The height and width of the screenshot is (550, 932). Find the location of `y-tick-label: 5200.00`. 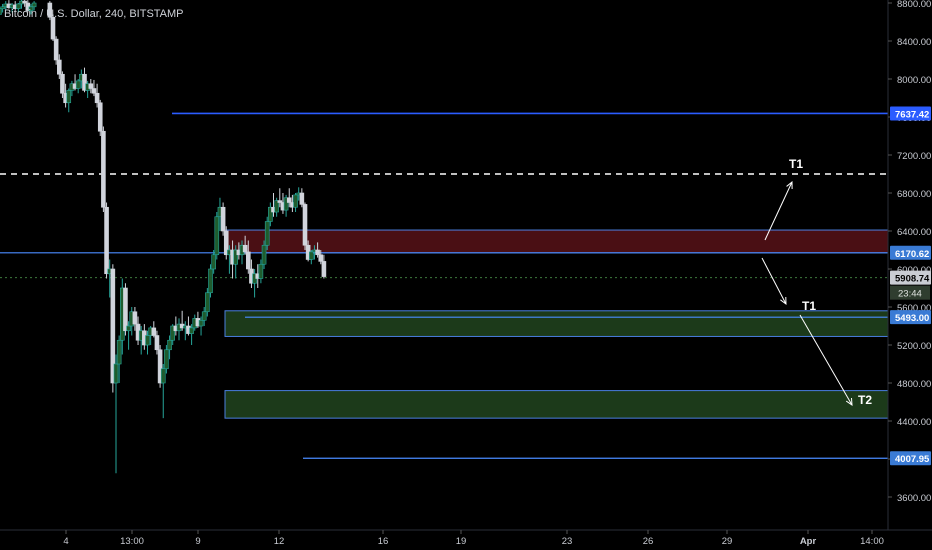

y-tick-label: 5200.00 is located at coordinates (914, 346).